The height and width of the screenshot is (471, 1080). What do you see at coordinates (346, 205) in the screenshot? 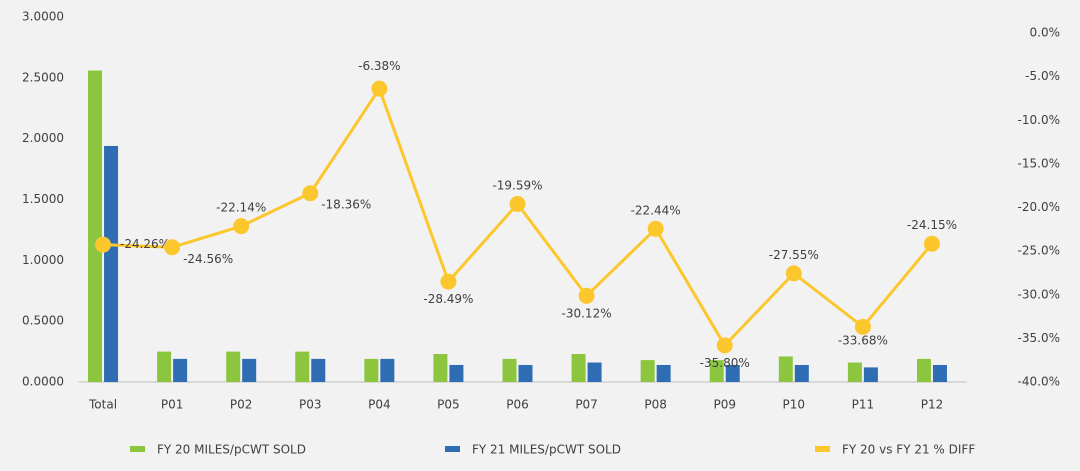
I see `data-label: -18.36%` at bounding box center [346, 205].